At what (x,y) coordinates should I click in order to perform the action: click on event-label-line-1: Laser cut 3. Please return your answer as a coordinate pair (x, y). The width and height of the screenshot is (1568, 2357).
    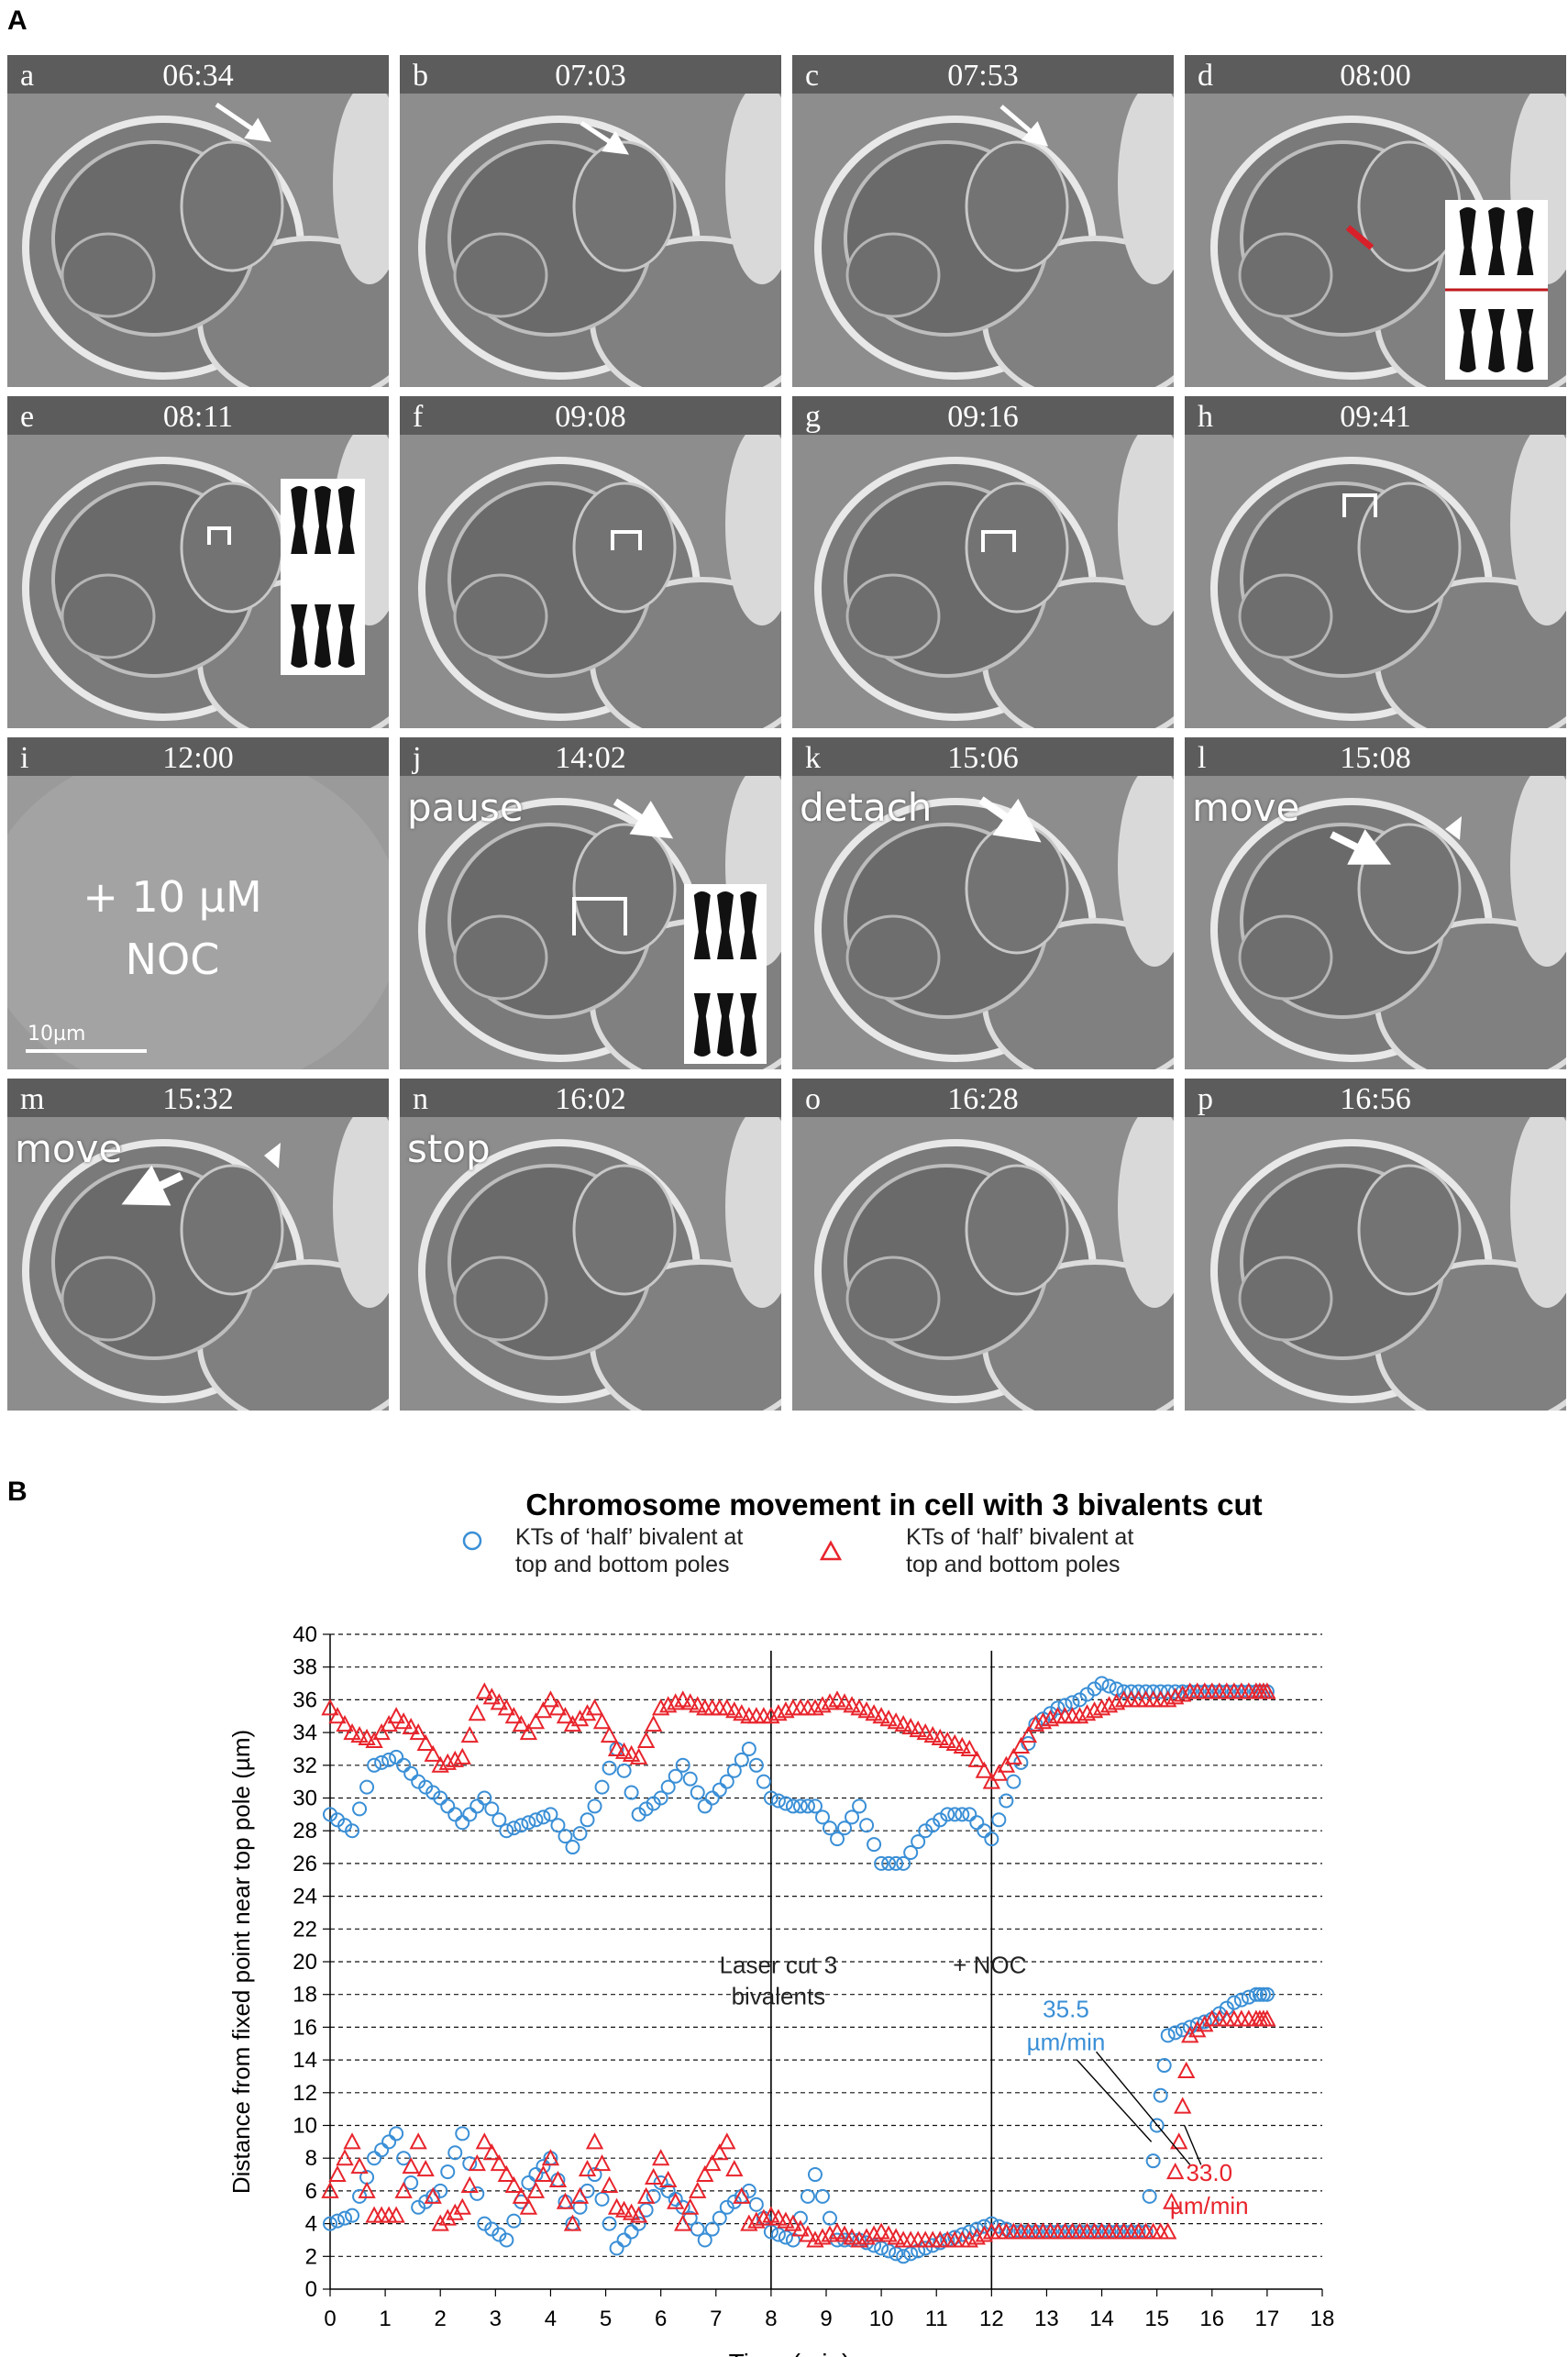
    Looking at the image, I should click on (779, 1964).